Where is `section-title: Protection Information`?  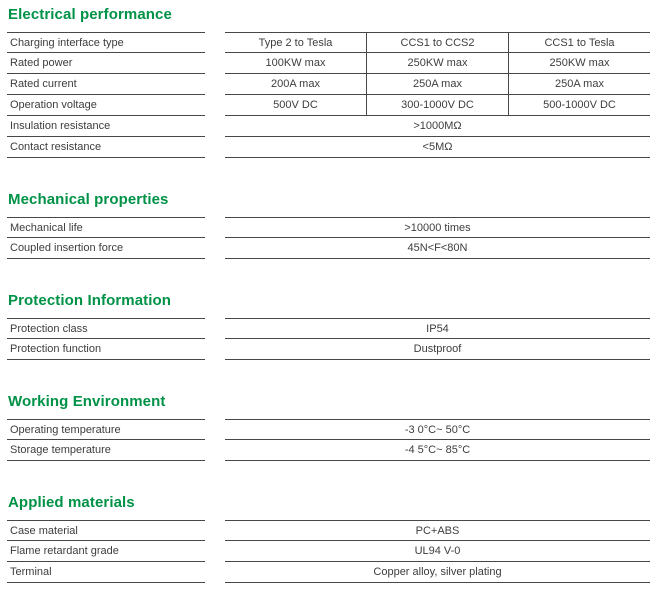
section-title: Protection Information is located at coordinates (90, 300).